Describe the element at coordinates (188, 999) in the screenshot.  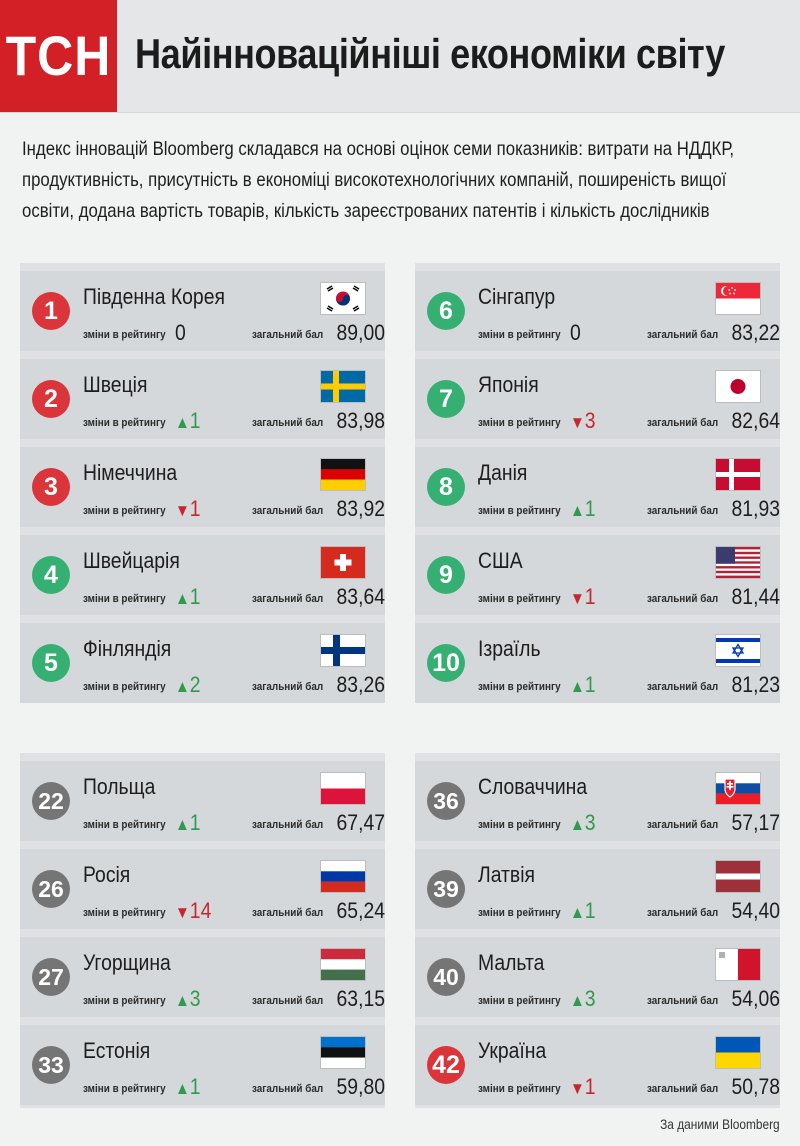
I see `rank-change: ▲3` at that location.